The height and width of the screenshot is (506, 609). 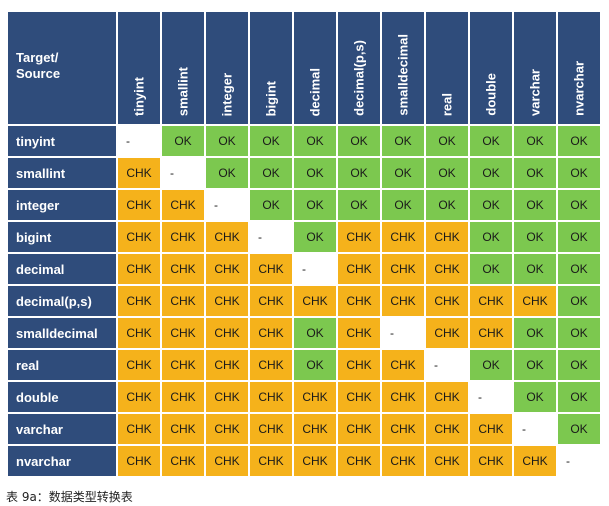 I want to click on column-header-3: bigint, so click(x=271, y=68).